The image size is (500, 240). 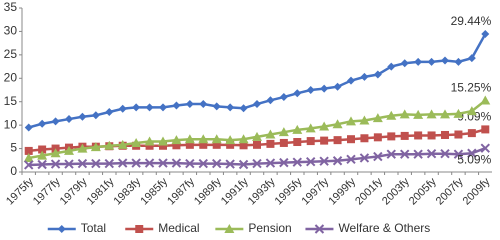 I want to click on y-tick-label: 20, so click(x=11, y=77).